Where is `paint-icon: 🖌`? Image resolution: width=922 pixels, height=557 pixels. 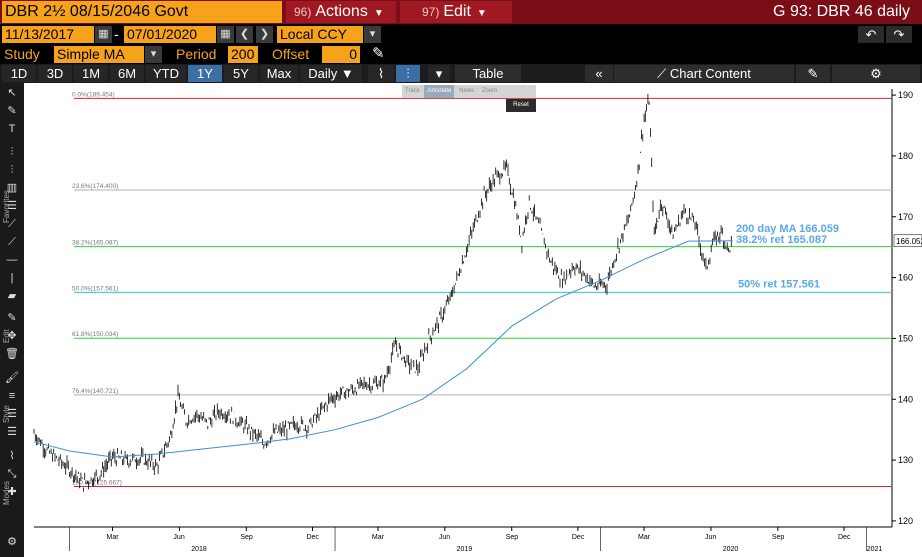 paint-icon: 🖌 is located at coordinates (12, 378).